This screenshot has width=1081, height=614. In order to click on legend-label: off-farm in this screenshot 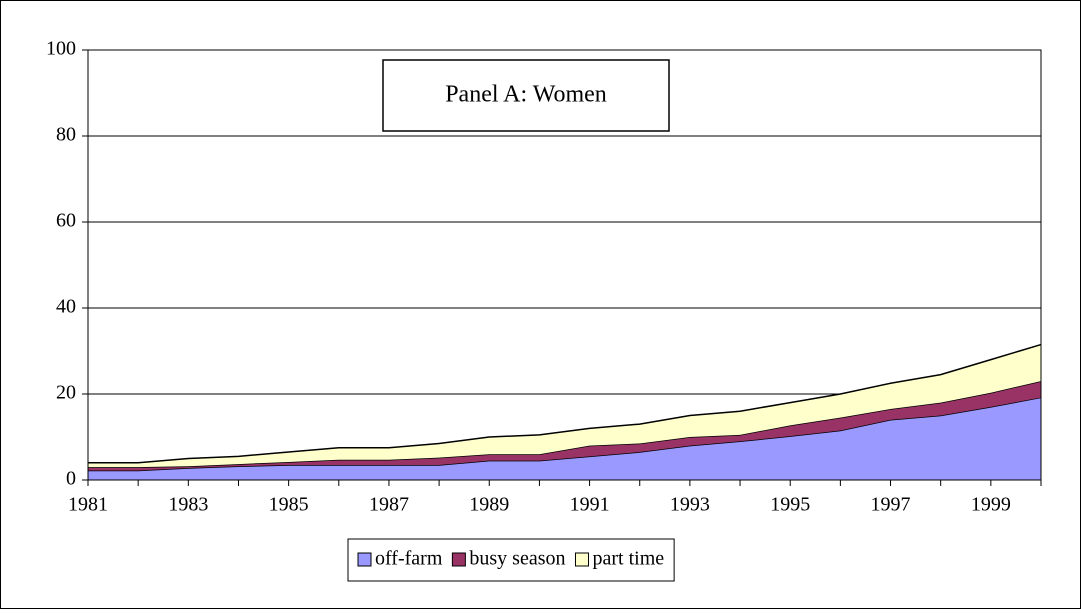, I will do `click(409, 559)`.